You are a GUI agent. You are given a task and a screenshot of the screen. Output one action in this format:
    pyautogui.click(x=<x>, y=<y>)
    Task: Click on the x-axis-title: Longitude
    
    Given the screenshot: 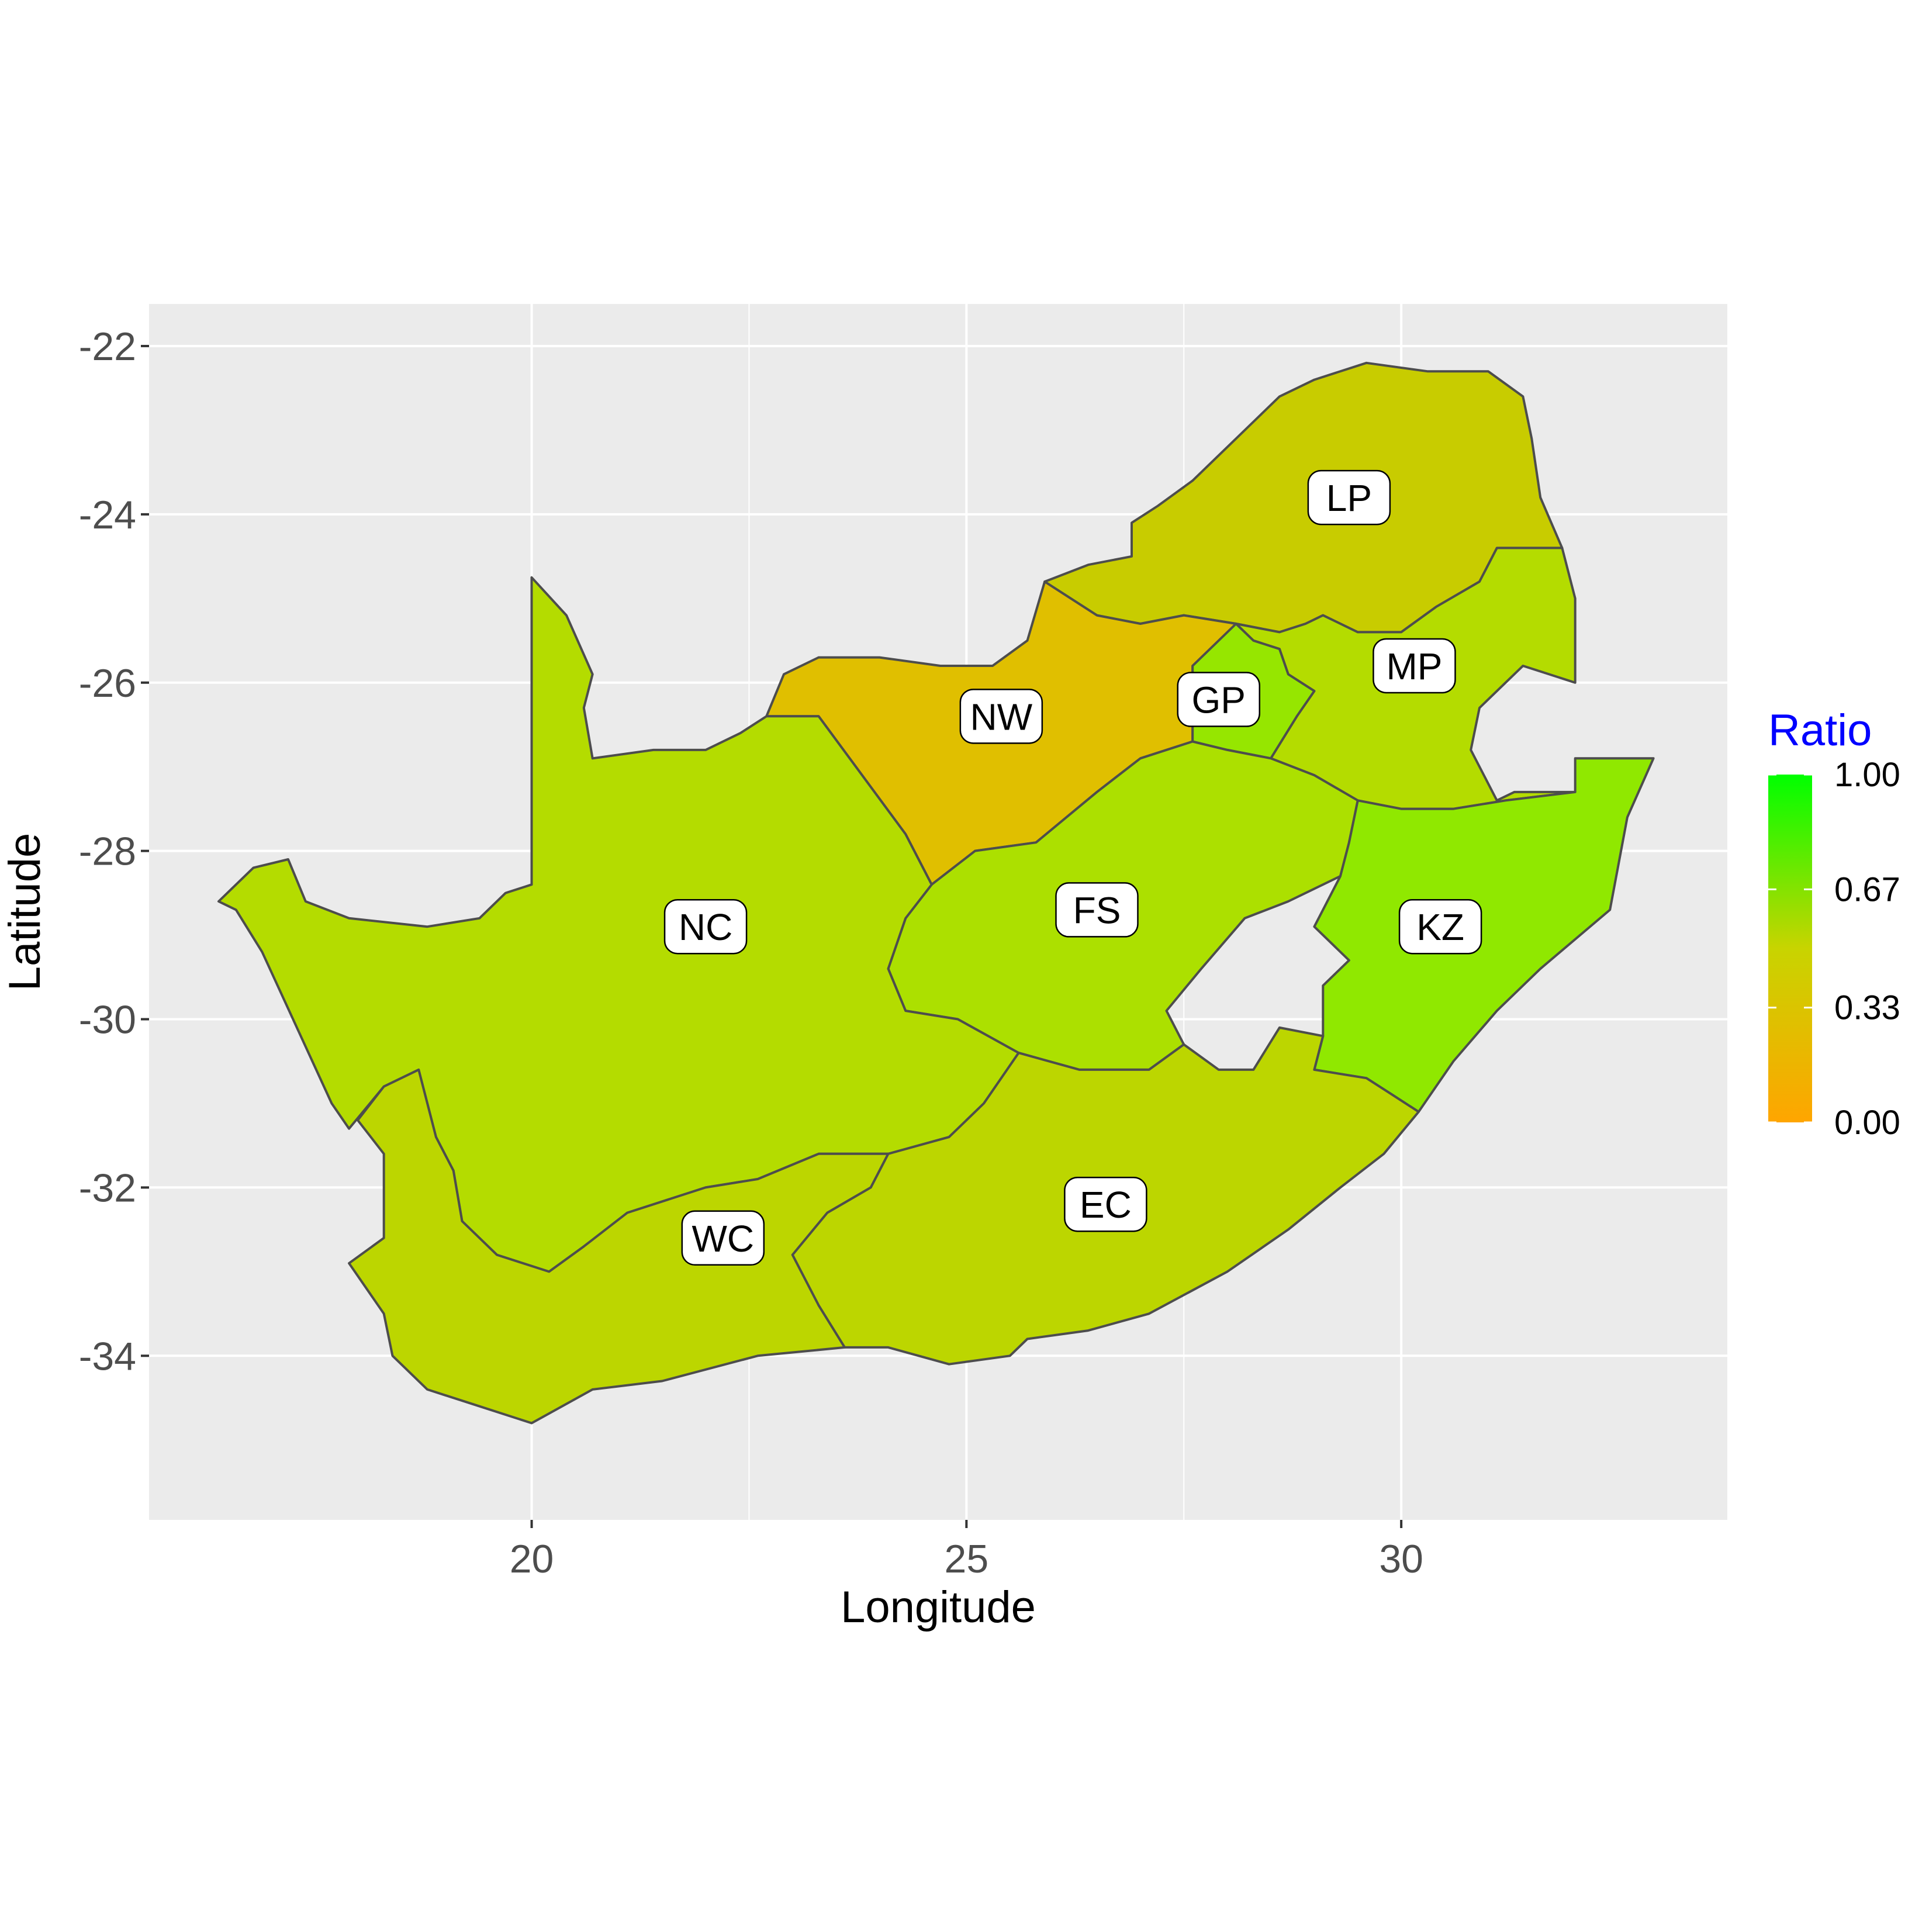 What is the action you would take?
    pyautogui.click(x=939, y=1607)
    